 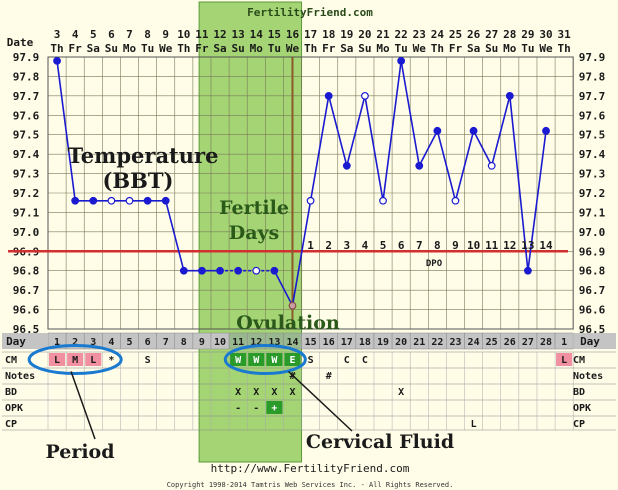 What do you see at coordinates (329, 48) in the screenshot?
I see `weekday-label: Fr` at bounding box center [329, 48].